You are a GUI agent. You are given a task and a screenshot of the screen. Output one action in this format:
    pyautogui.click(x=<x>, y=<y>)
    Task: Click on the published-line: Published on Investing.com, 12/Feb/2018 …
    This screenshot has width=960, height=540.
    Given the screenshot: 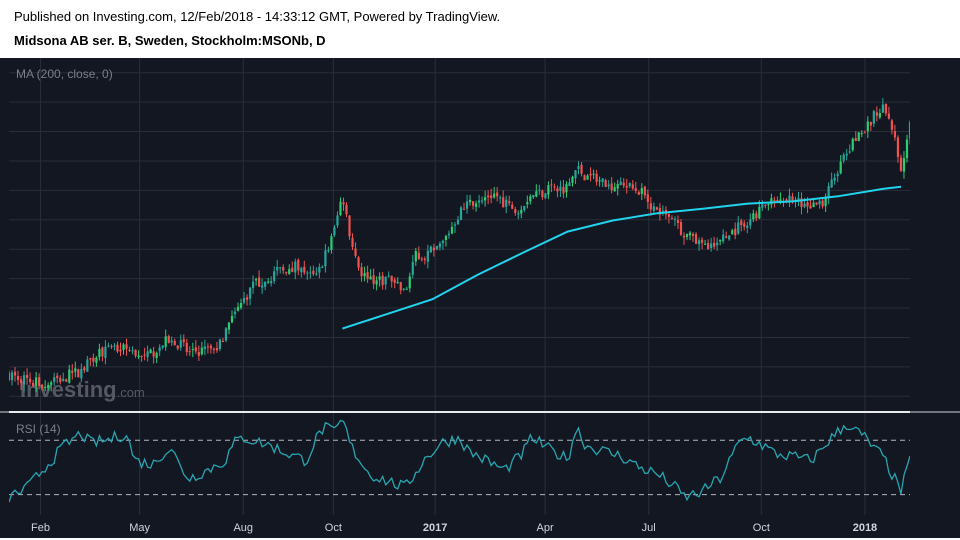 What is the action you would take?
    pyautogui.click(x=257, y=16)
    